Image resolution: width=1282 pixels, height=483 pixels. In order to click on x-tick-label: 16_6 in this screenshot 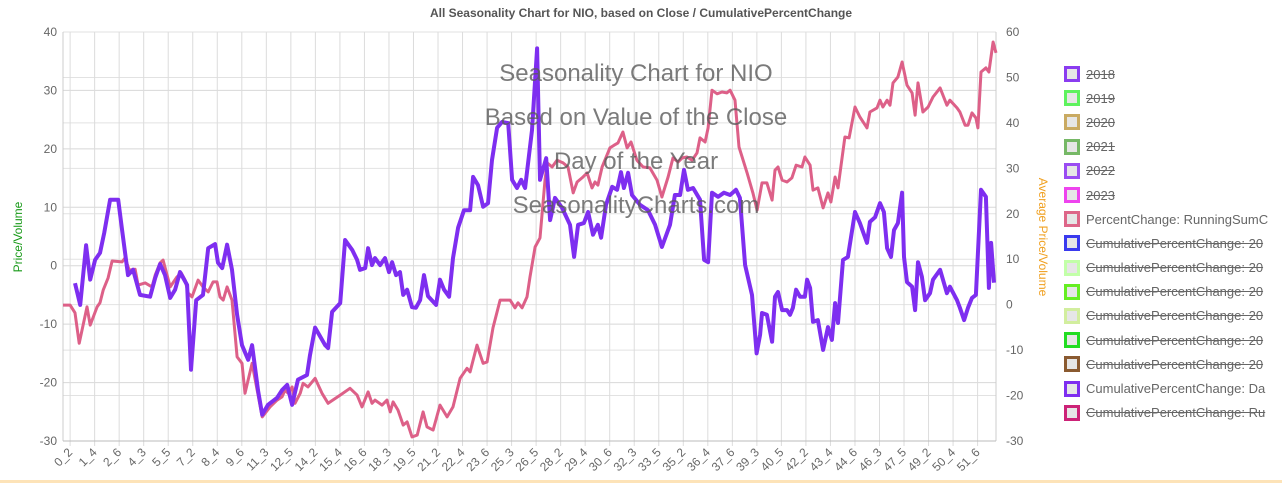, I will do `click(355, 459)`.